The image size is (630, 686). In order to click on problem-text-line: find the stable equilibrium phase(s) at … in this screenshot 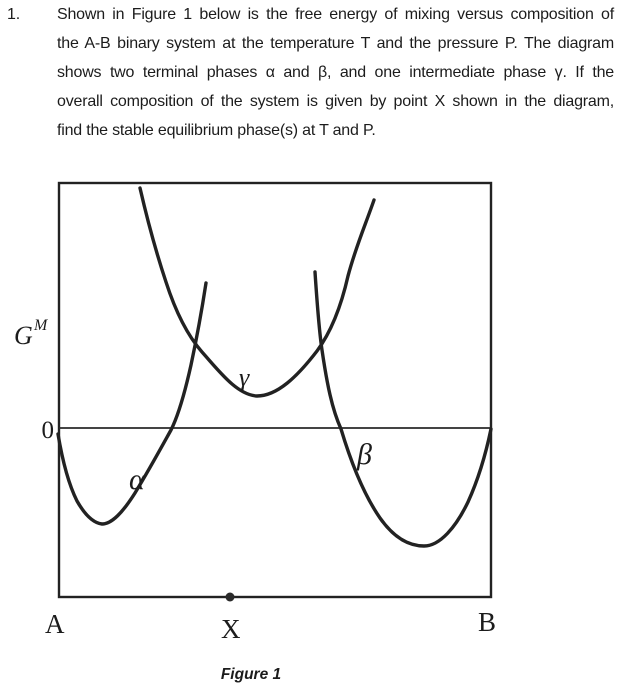, I will do `click(216, 130)`.